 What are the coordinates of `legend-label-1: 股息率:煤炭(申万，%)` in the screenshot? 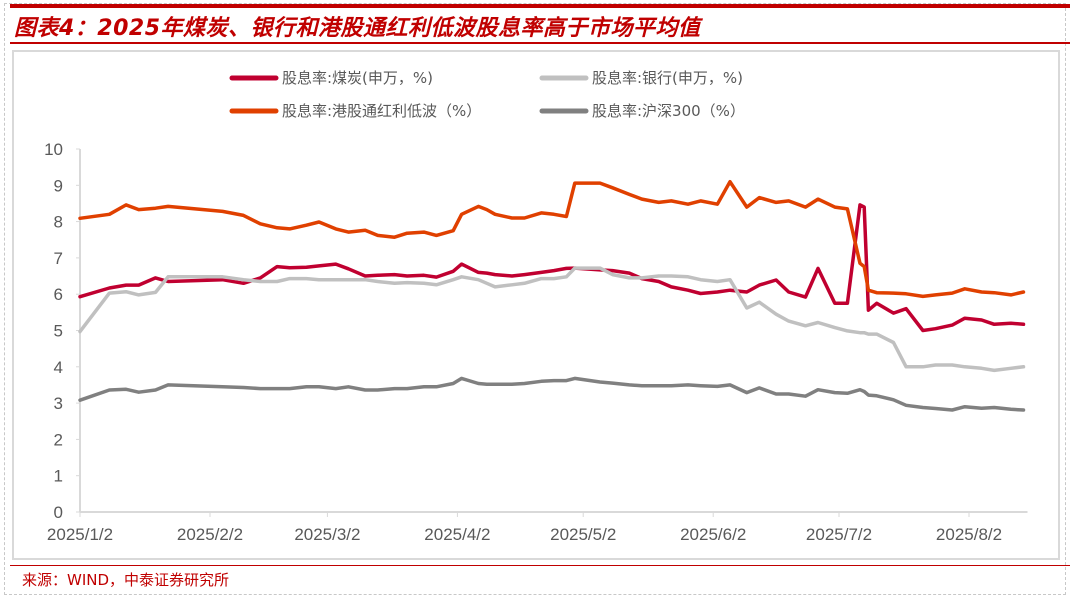 It's located at (357, 78).